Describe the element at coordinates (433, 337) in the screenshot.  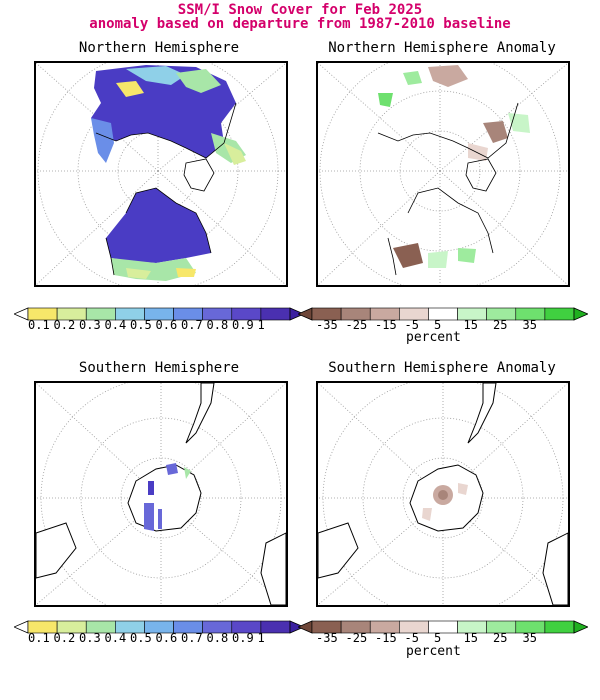
I see `colorbar-unit-top: percent` at that location.